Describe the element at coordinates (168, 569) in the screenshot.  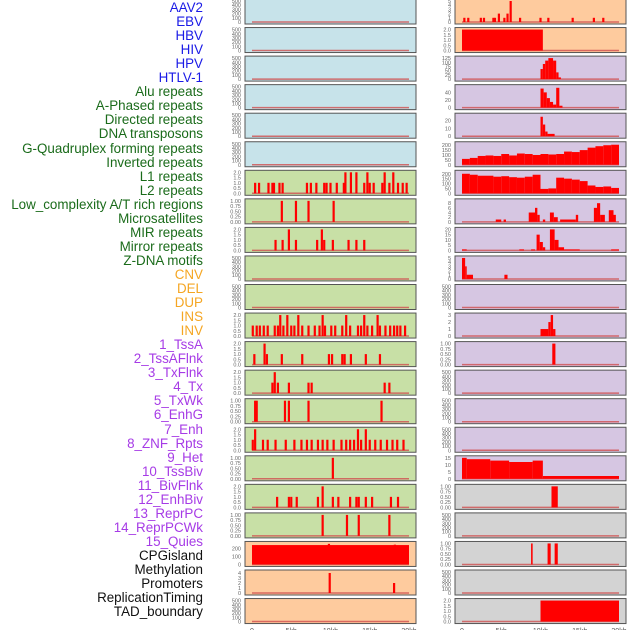
I see `row-label: Methylation` at that location.